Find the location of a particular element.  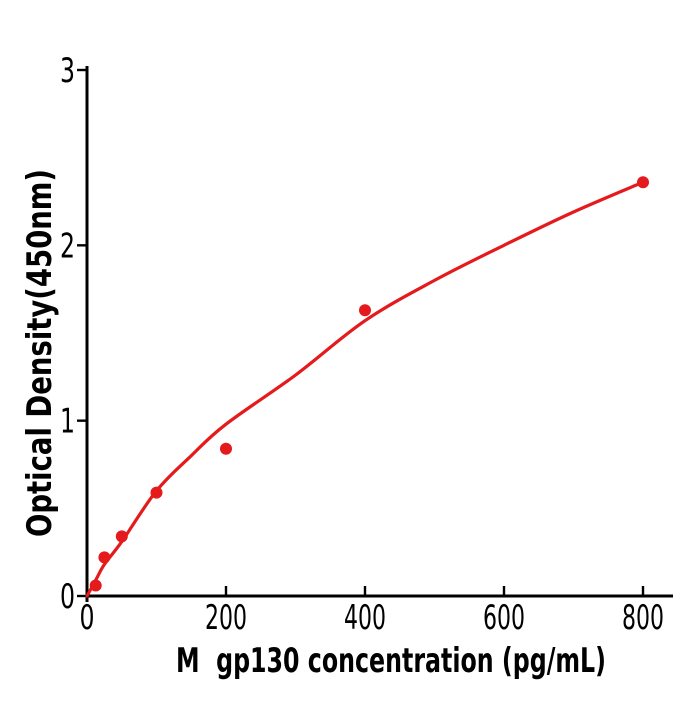

y-tick-label: 0 is located at coordinates (67, 597).